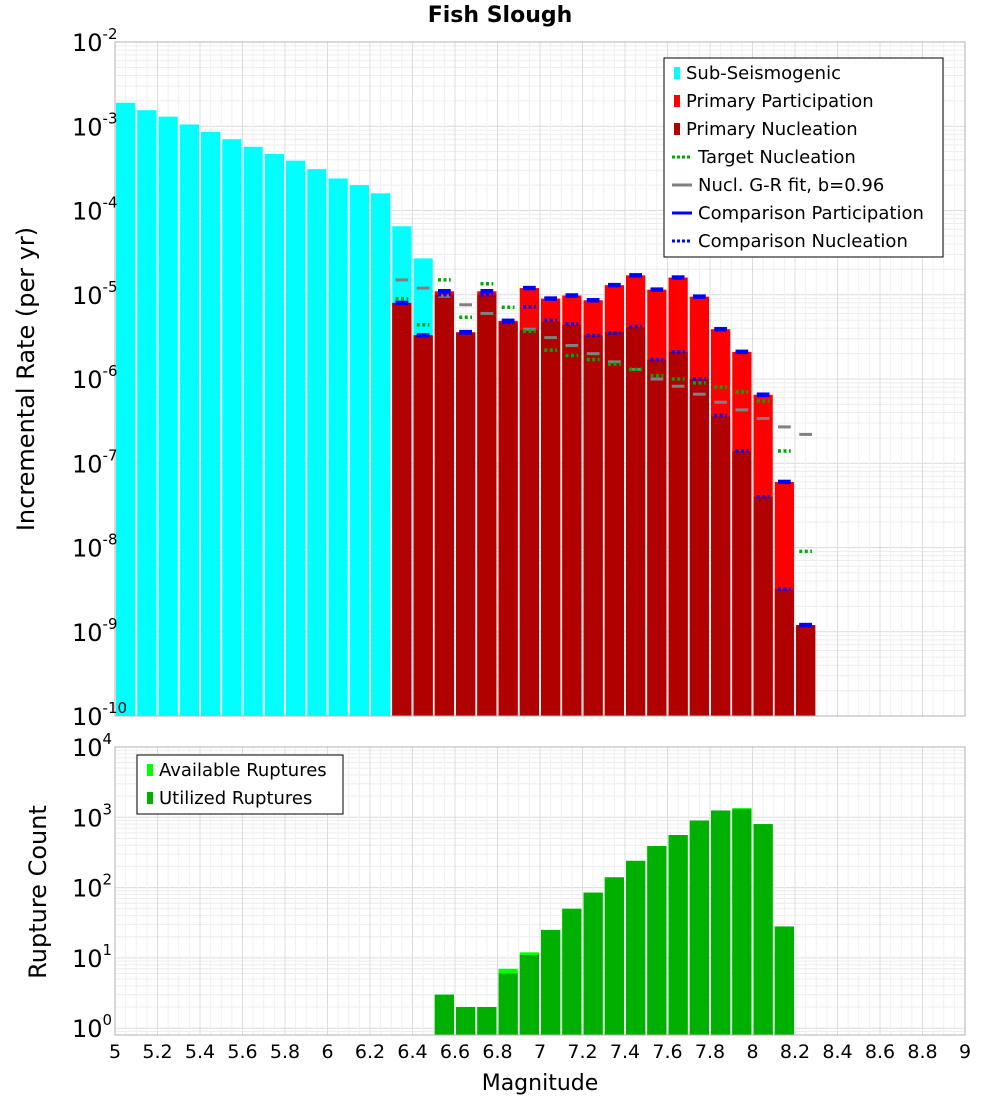 This screenshot has height=1100, width=1000. Describe the element at coordinates (108, 739) in the screenshot. I see `bottom-y-tick-exp: 4` at that location.